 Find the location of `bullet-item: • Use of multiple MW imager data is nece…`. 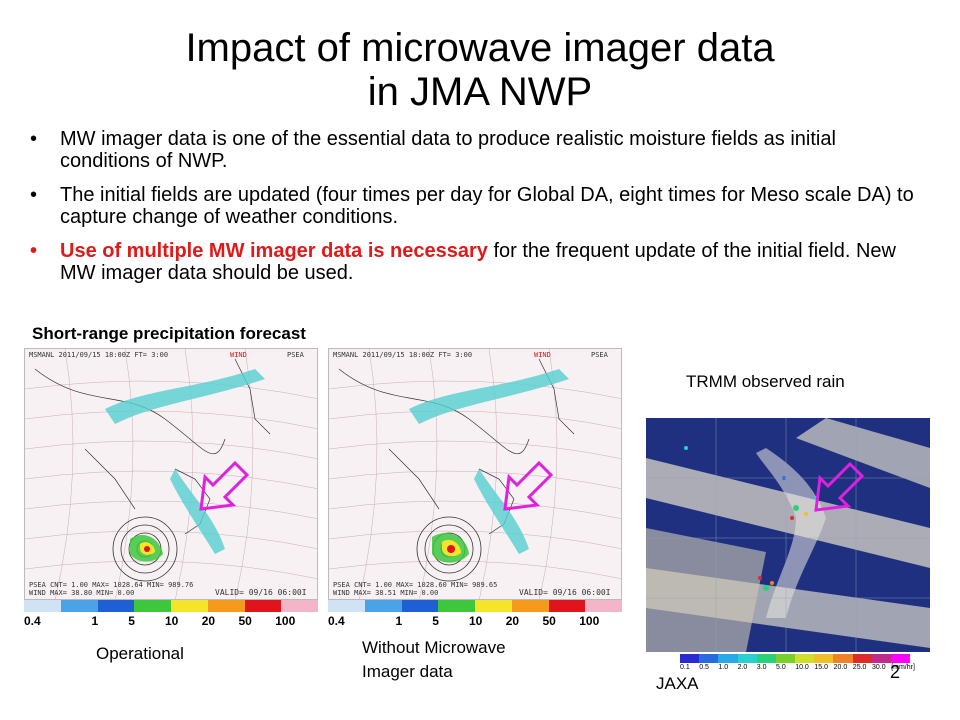

bullet-item: • Use of multiple MW imager data is nece… is located at coordinates (480, 262).